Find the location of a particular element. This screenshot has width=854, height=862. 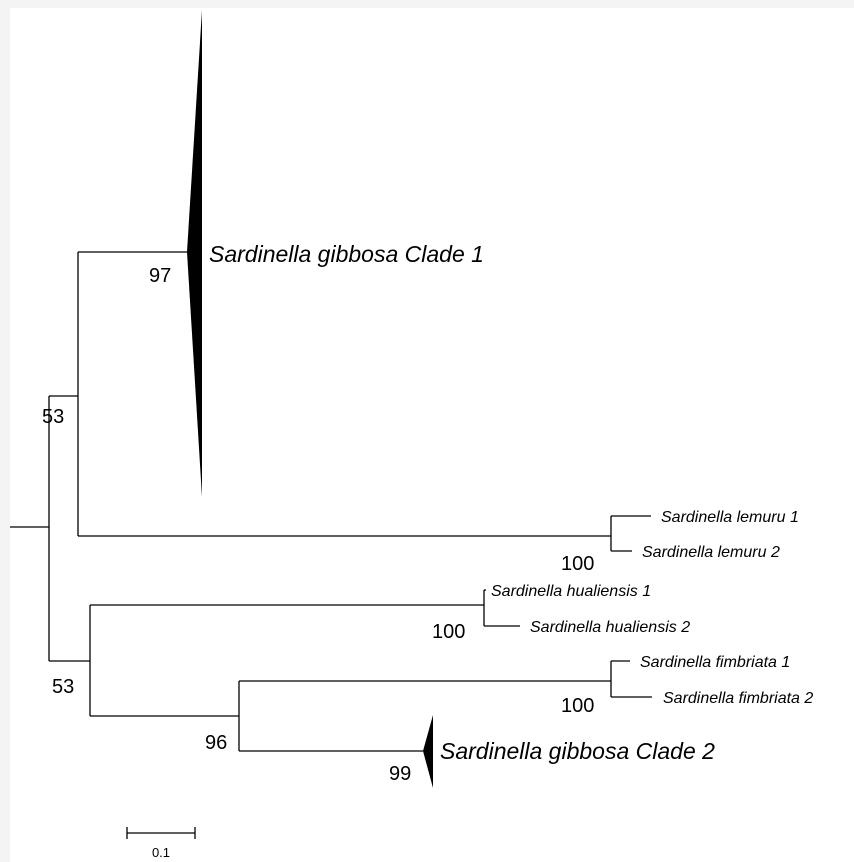

support-gibbosa1: 97 is located at coordinates (160, 276).